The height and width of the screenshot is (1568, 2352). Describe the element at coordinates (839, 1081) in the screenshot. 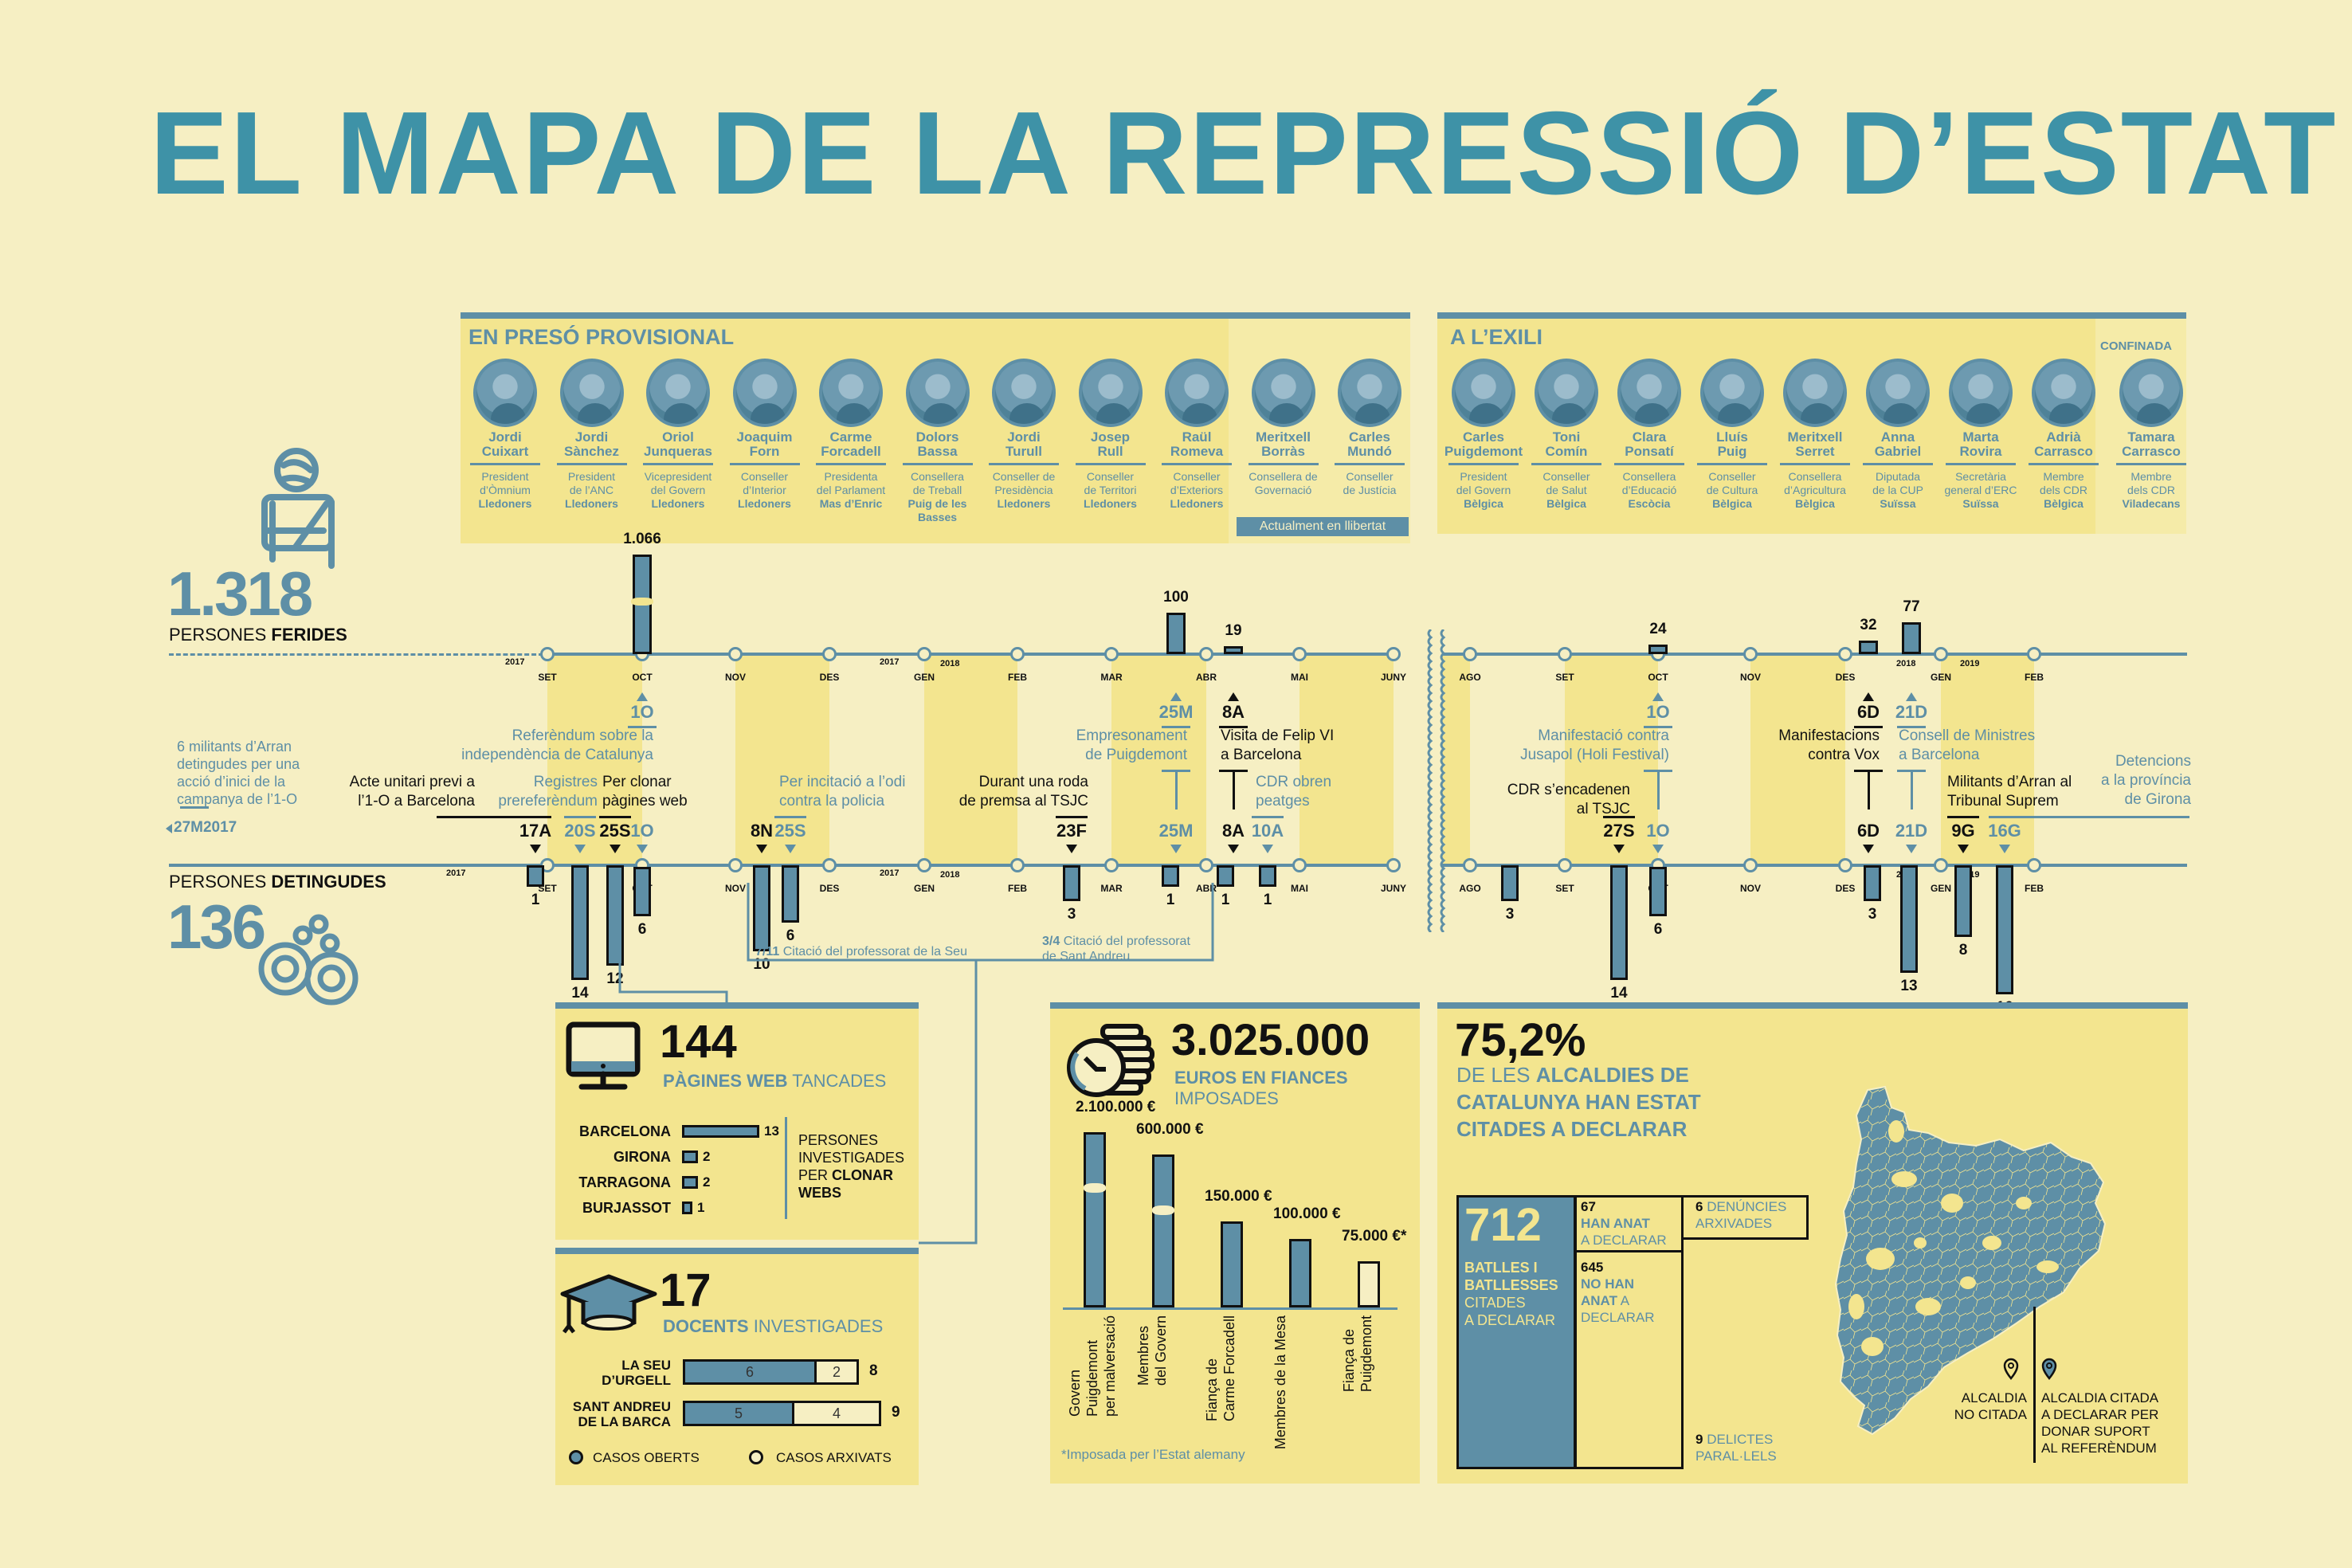

I see `webs-label-light: TANCADES` at that location.